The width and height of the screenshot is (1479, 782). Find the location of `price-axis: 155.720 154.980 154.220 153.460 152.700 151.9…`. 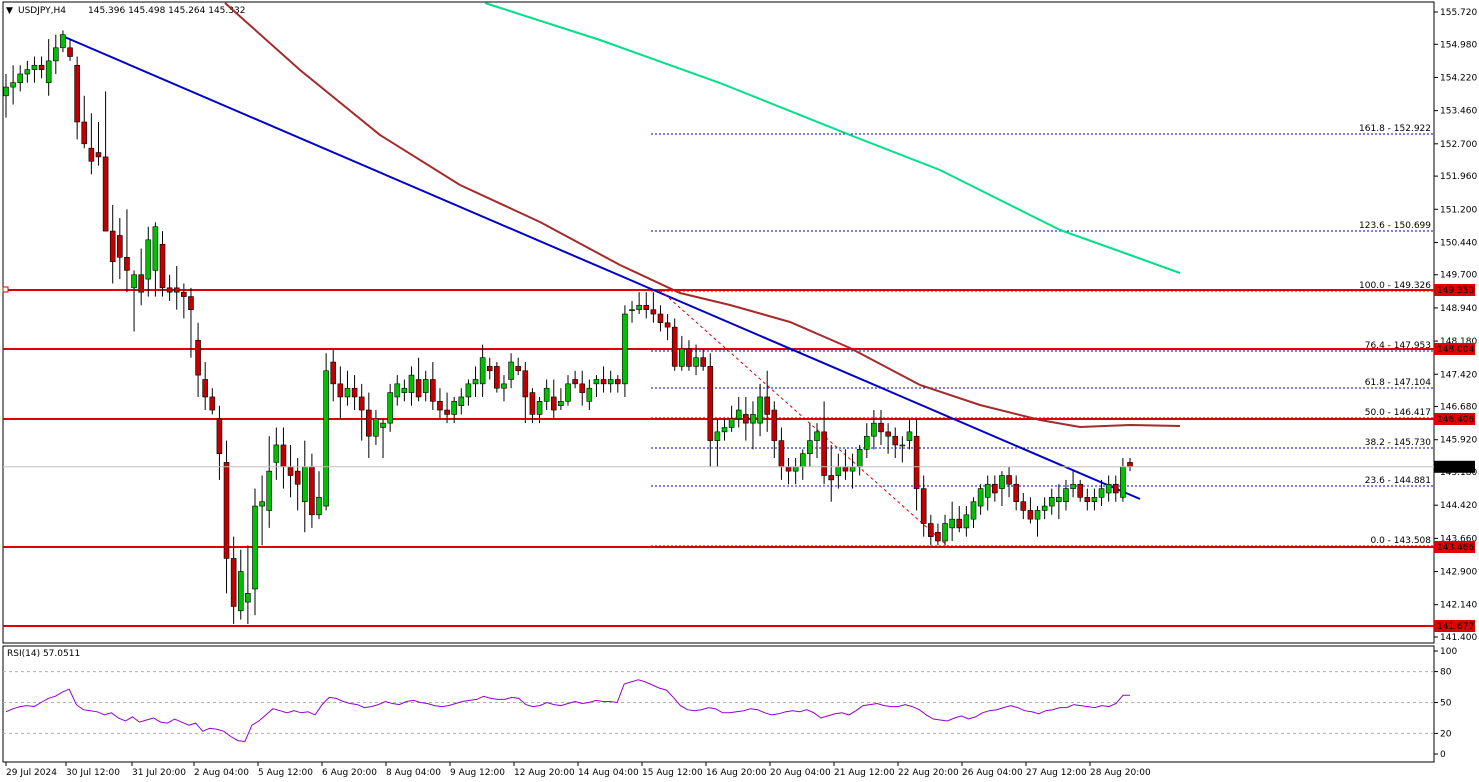

price-axis: 155.720 154.980 154.220 153.460 152.700 151.9… is located at coordinates (1455, 325).